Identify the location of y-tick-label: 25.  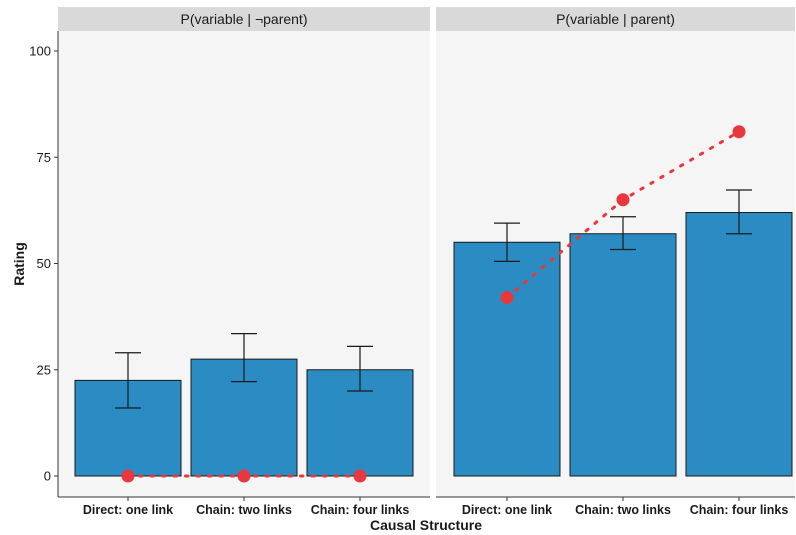
(44, 369).